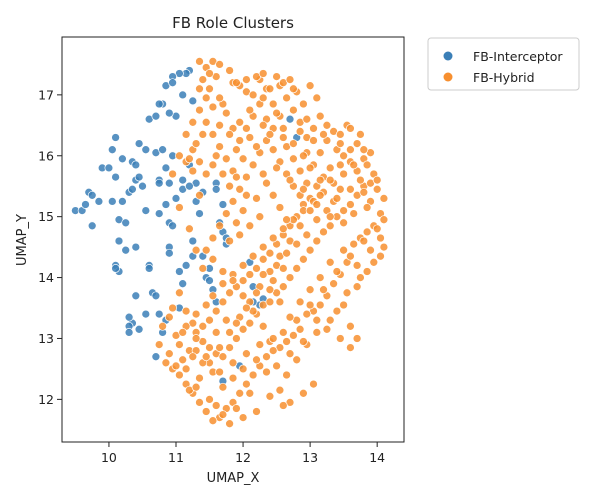  Describe the element at coordinates (46, 338) in the screenshot. I see `y-tick-label-13: 13` at that location.